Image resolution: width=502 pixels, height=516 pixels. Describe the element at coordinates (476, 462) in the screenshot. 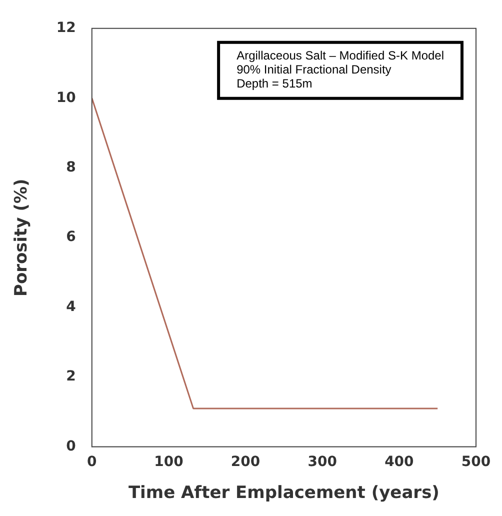

I see `x-tick-label: 500` at that location.